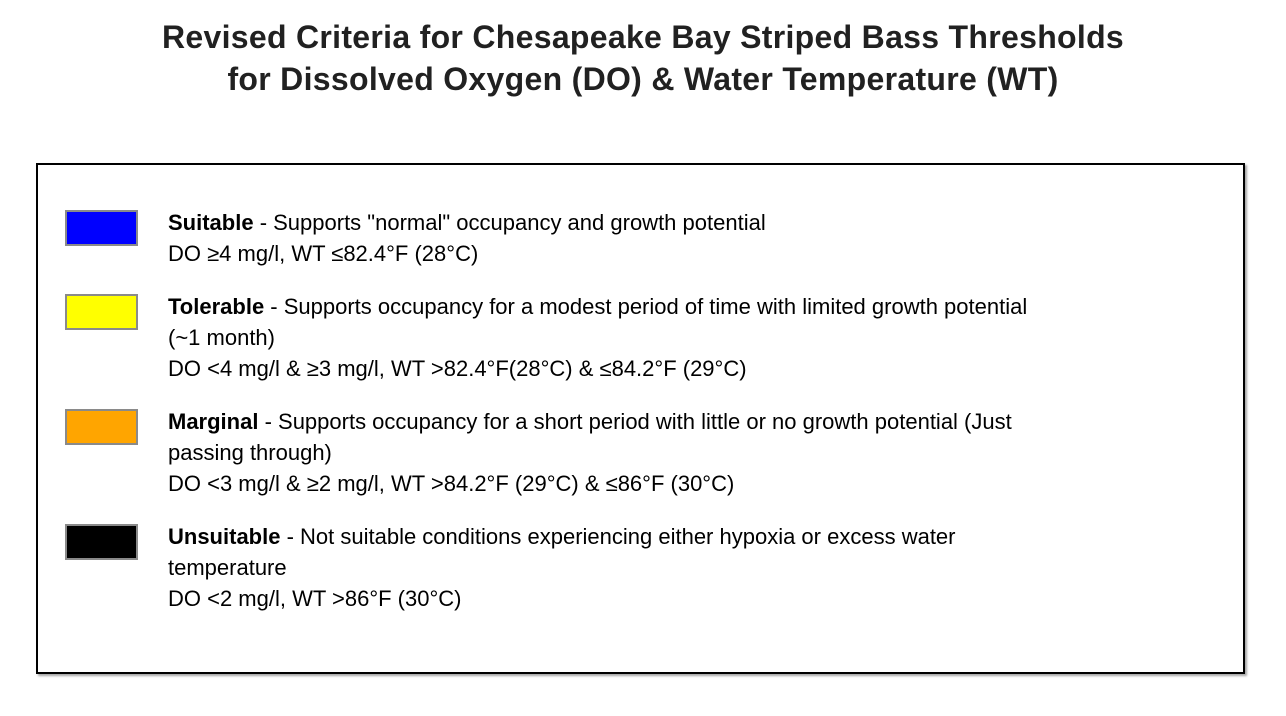 This screenshot has height=716, width=1286. What do you see at coordinates (221, 337) in the screenshot?
I see `tolerable-description-cont: (~1 month)` at bounding box center [221, 337].